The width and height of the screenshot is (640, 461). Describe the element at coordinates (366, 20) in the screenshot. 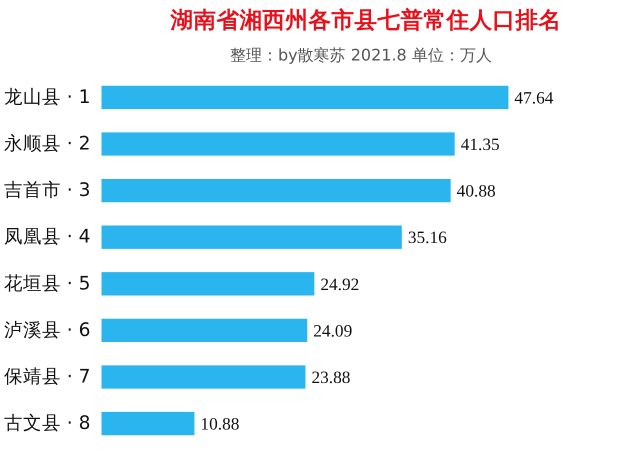

I see `chart-title: 湖南省湘西州各市县七普常住人口排名` at that location.